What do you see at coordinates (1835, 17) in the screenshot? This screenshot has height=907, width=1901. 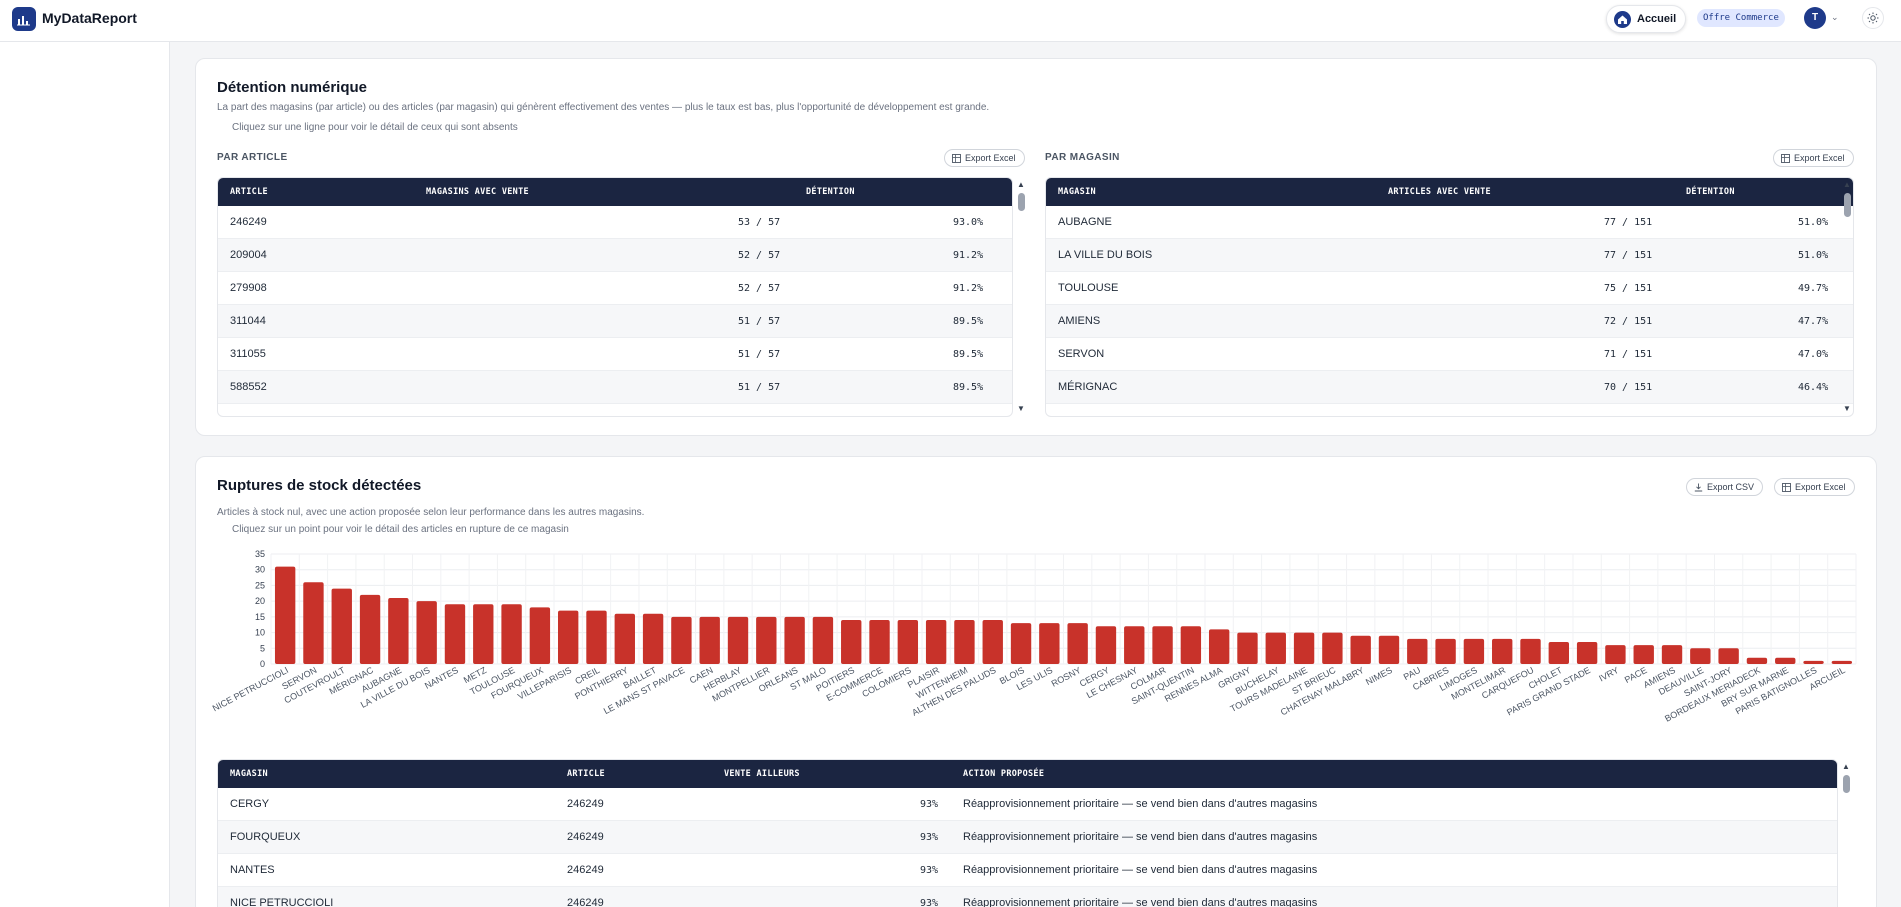 I see `chevron-down-icon: ⌄` at bounding box center [1835, 17].